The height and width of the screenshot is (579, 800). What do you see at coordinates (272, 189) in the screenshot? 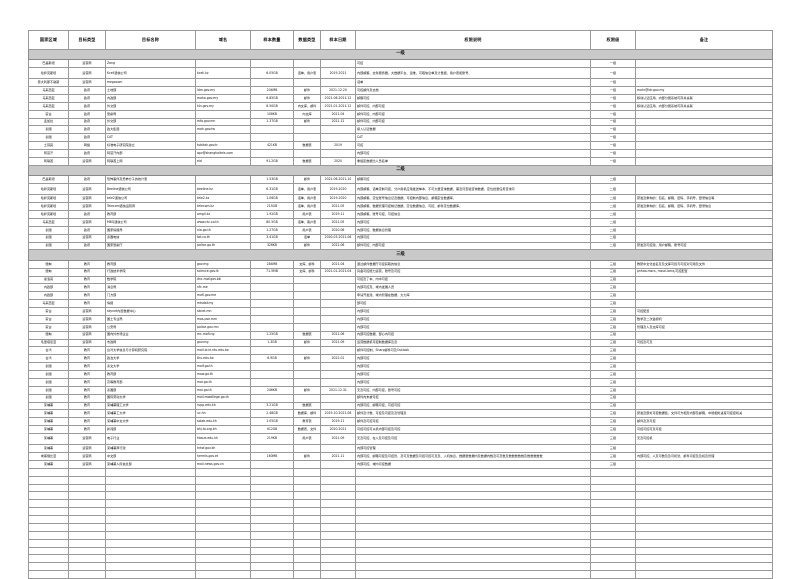
I see `cell-count: 6.31GB` at bounding box center [272, 189].